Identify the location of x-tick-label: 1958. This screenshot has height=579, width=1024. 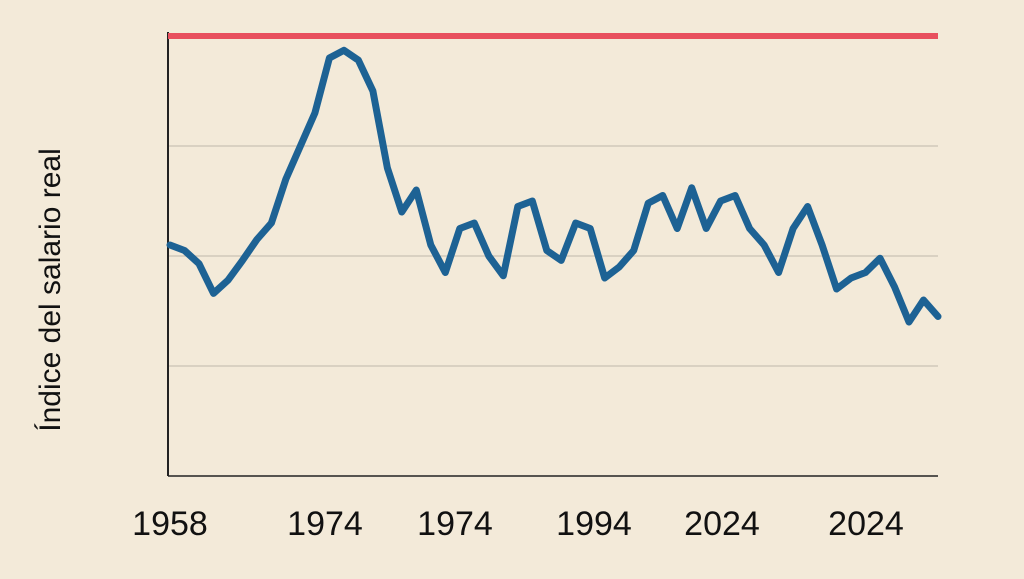
(170, 524).